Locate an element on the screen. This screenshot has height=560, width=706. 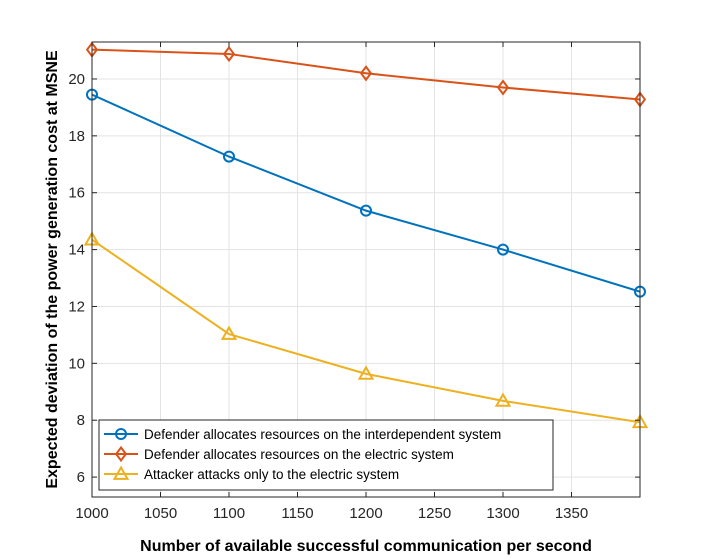
x-tick-label: 1200 is located at coordinates (365, 513).